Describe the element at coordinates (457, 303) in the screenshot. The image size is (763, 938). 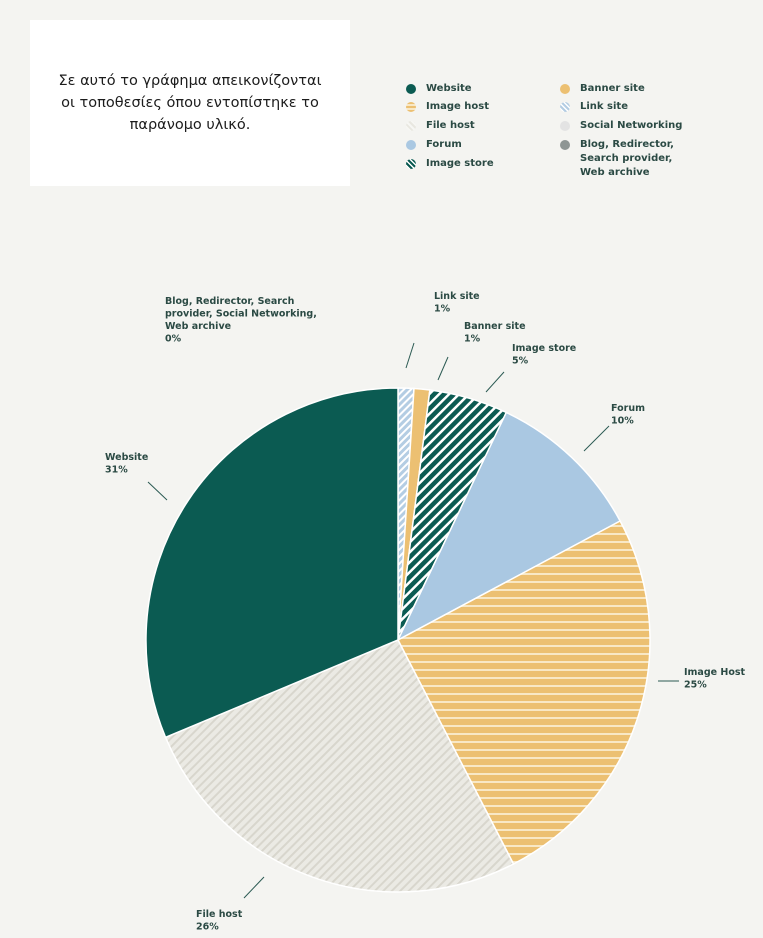
I see `slice-label-link-site: Link site 1%` at that location.